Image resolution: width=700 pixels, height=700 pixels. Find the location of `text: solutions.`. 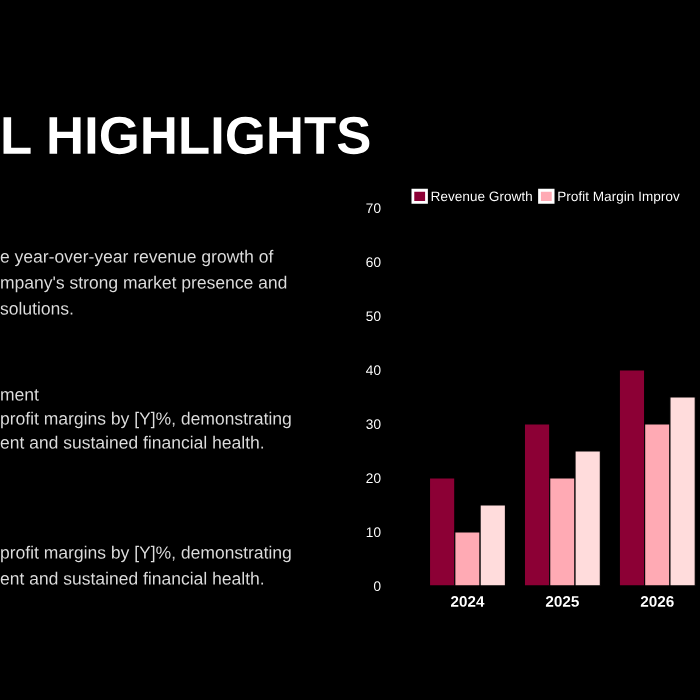

text: solutions. is located at coordinates (36, 308).